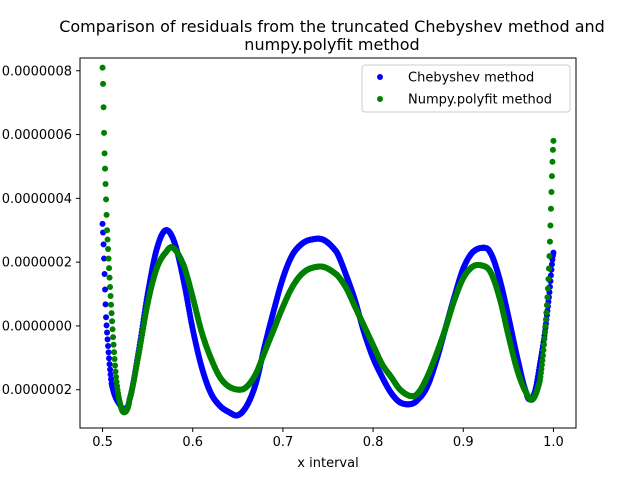 Image resolution: width=640 pixels, height=480 pixels. What do you see at coordinates (327, 463) in the screenshot?
I see `x-axis-label: x interval` at bounding box center [327, 463].